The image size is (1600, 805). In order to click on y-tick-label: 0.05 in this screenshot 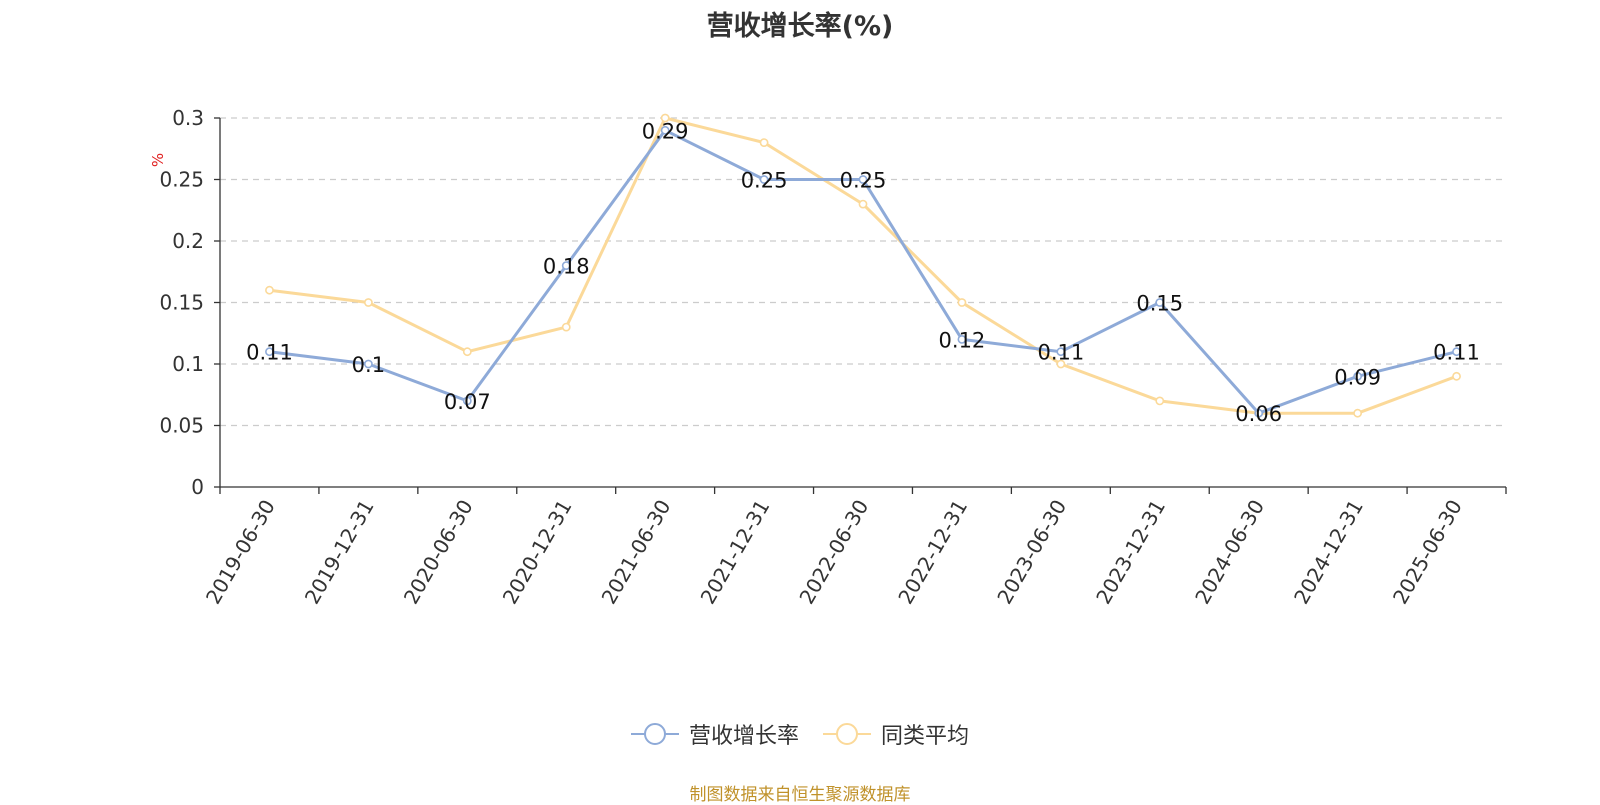, I will do `click(181, 426)`.